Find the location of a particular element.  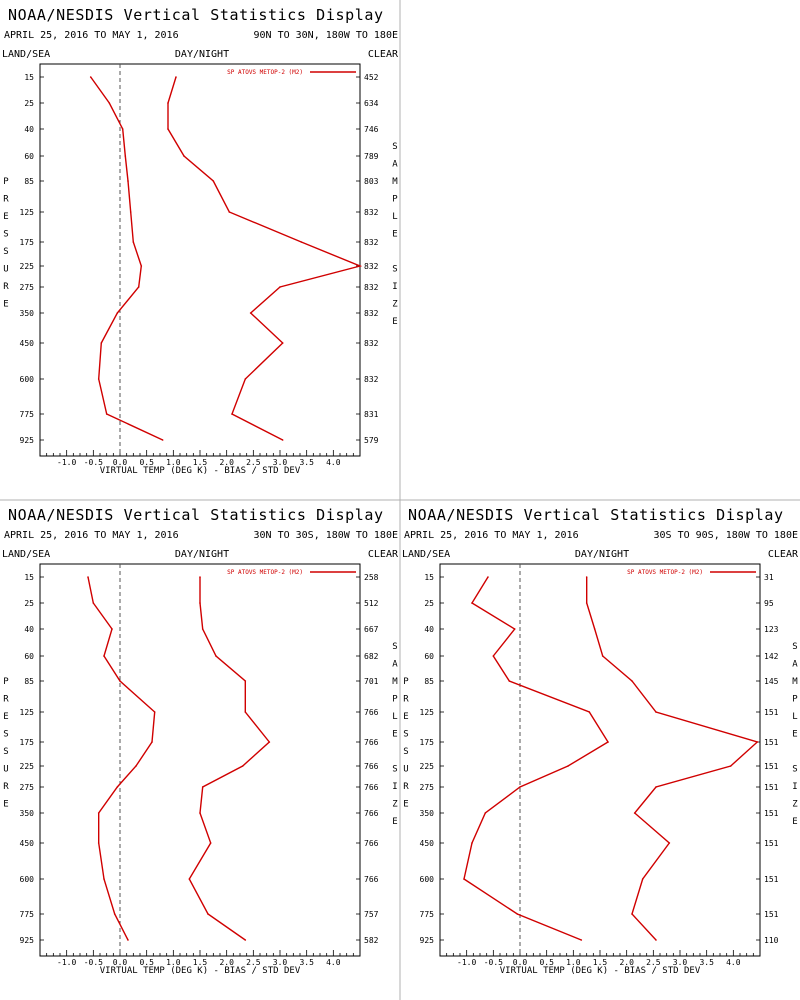

pressure-tick-label: 125 is located at coordinates (27, 712).